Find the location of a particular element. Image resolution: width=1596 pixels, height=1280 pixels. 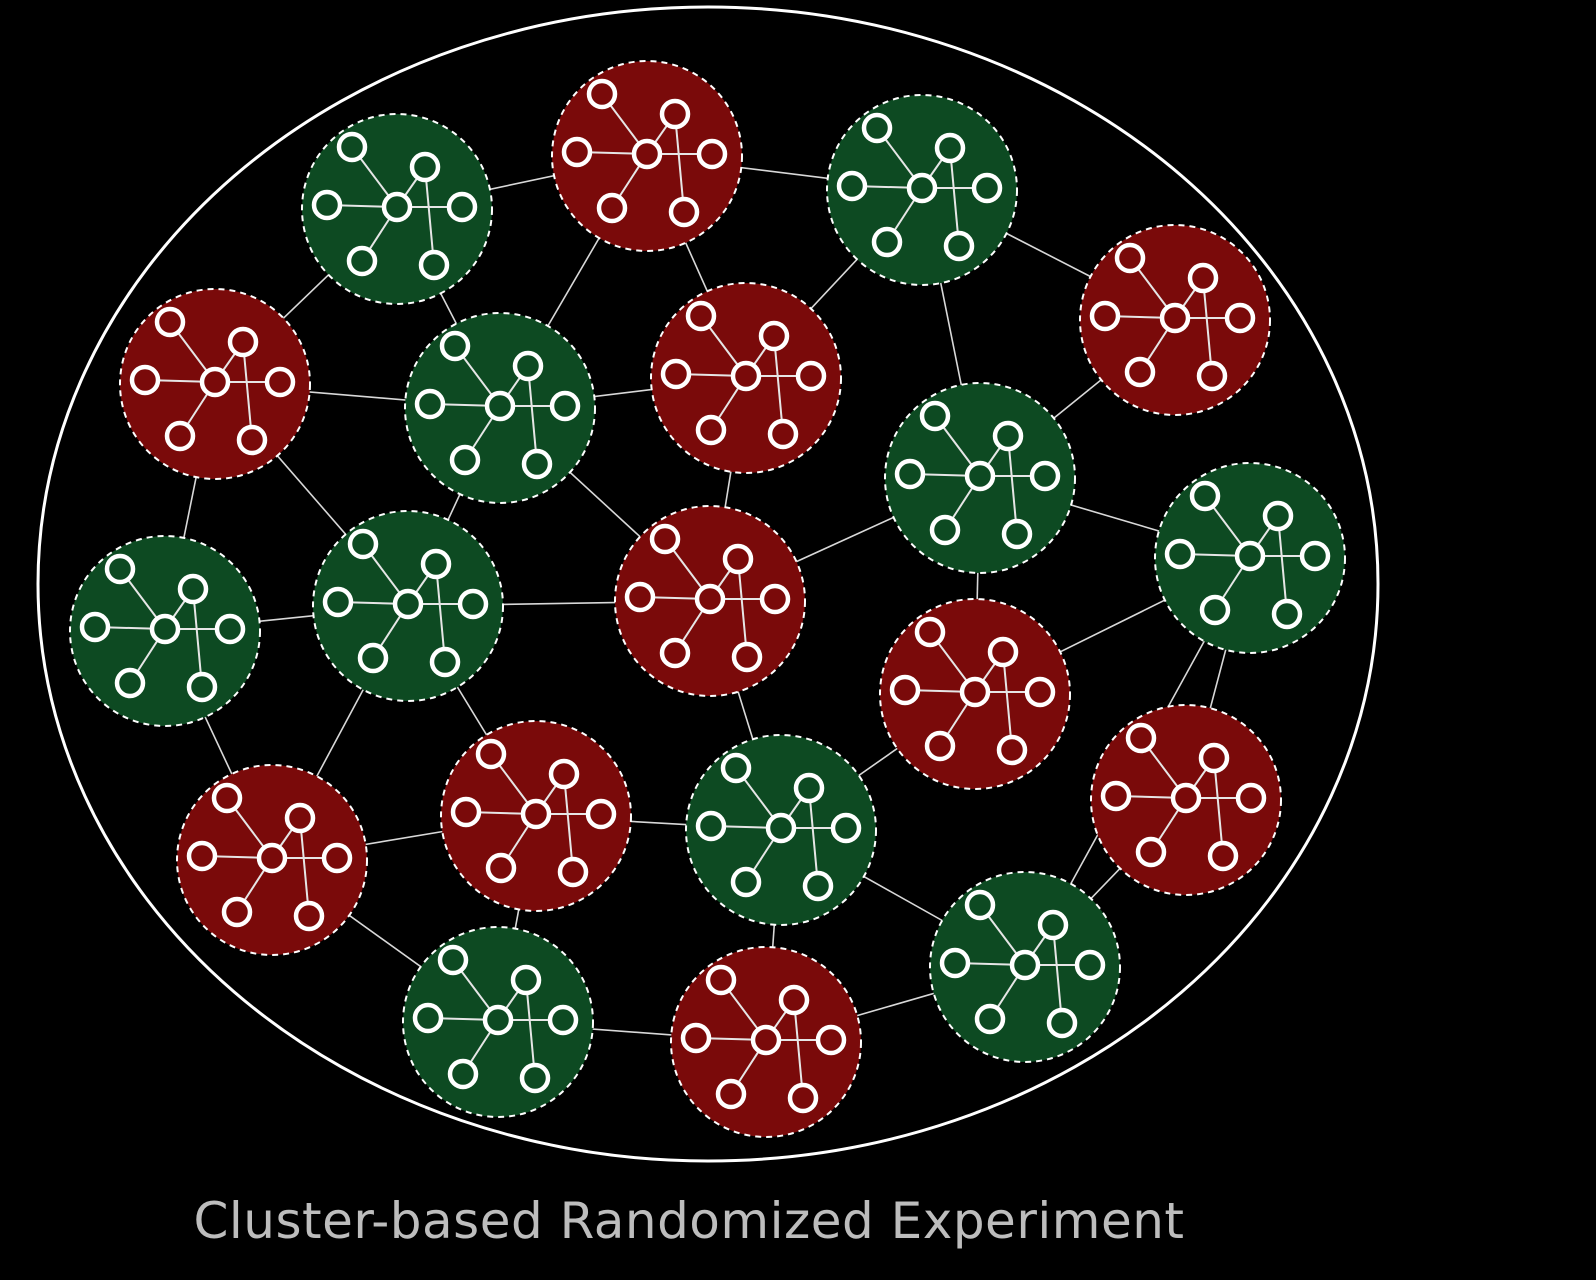

diagram-caption: Cluster-based Randomized Experiment is located at coordinates (689, 1221).